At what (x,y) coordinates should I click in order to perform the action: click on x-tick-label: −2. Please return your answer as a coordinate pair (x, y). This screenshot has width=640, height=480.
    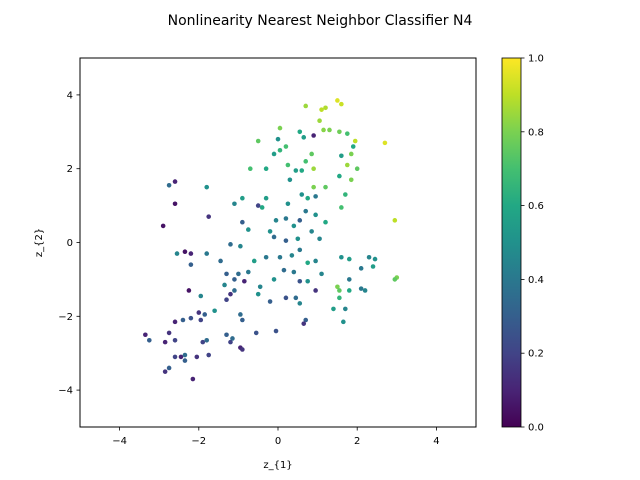
    Looking at the image, I should click on (198, 441).